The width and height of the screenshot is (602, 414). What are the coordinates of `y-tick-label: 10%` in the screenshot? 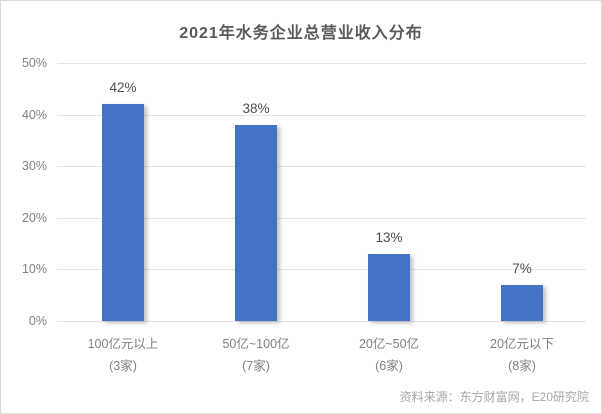 It's located at (34, 269).